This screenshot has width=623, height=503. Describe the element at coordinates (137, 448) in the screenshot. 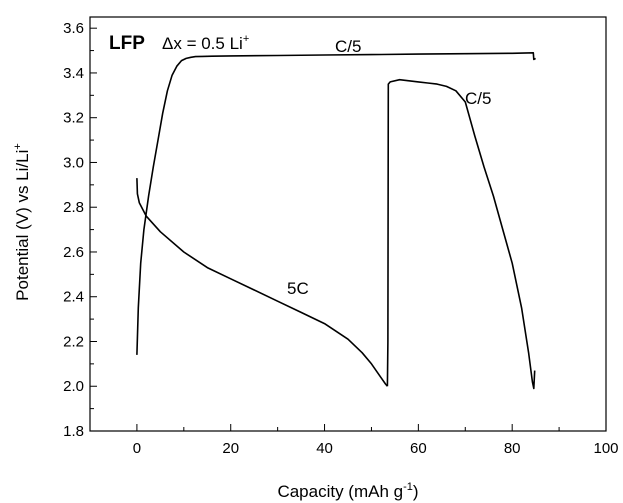

I see `x-tick-label: 0` at that location.